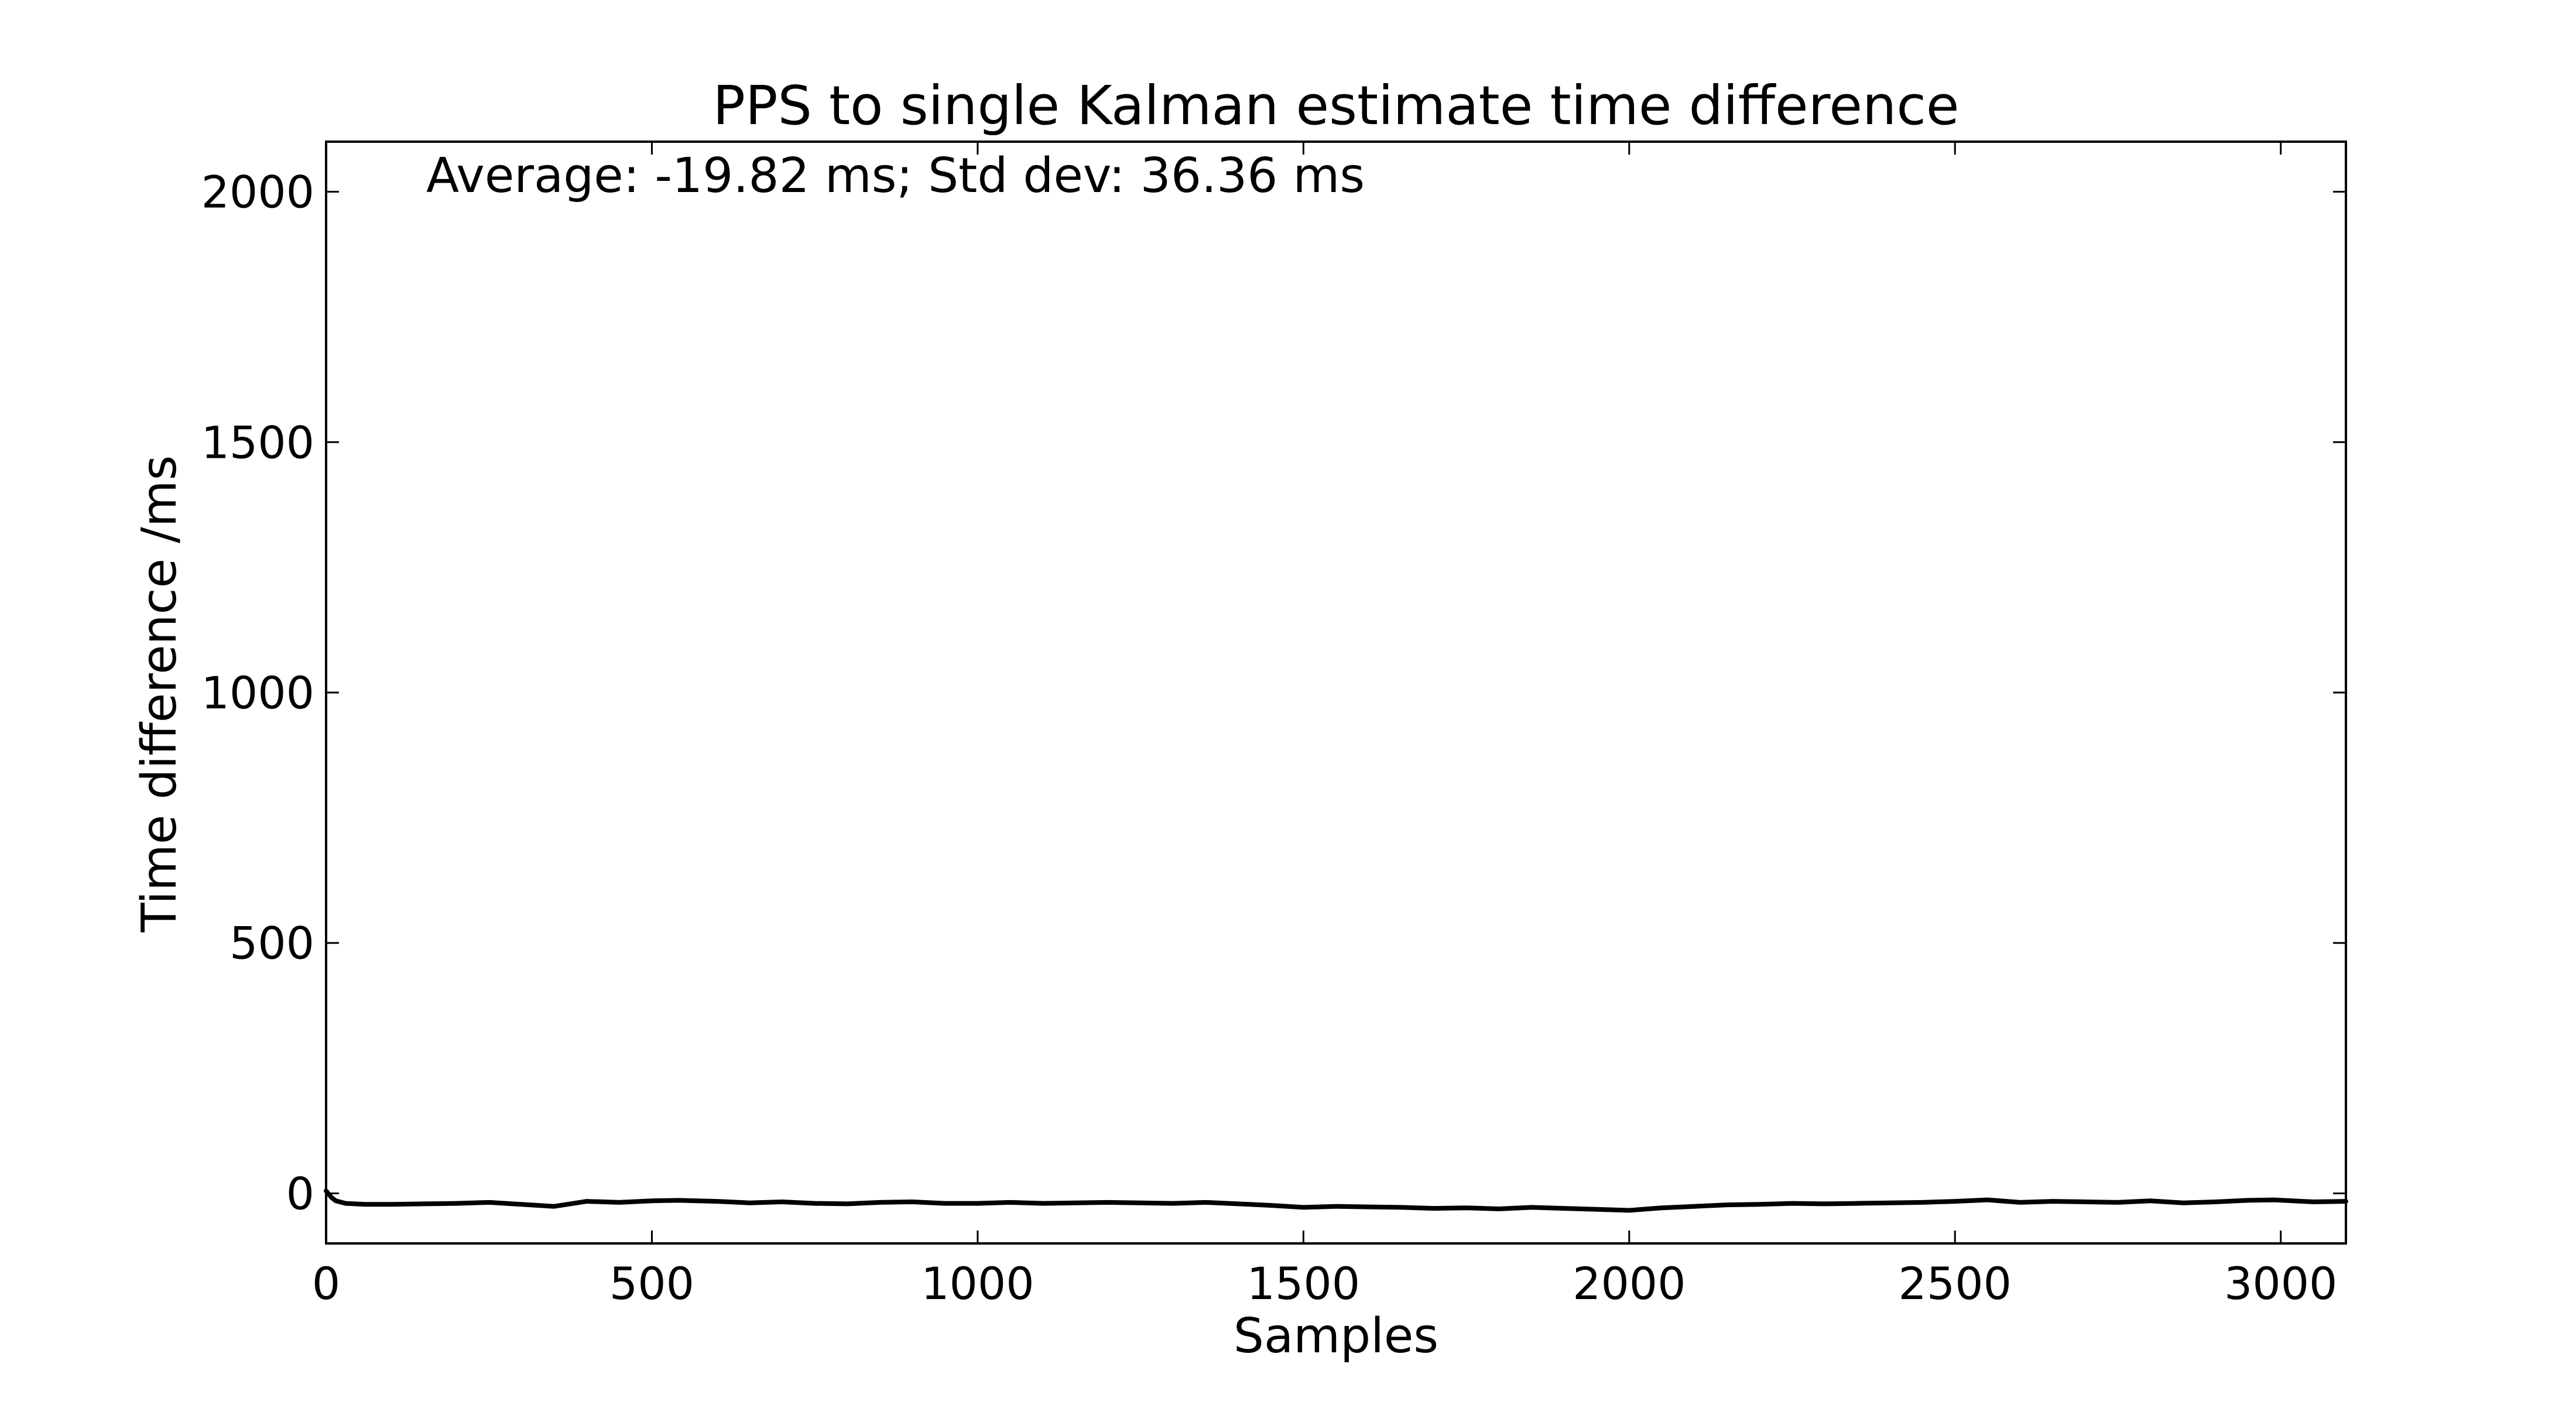  What do you see at coordinates (257, 693) in the screenshot?
I see `y-tick-label: 1000` at bounding box center [257, 693].